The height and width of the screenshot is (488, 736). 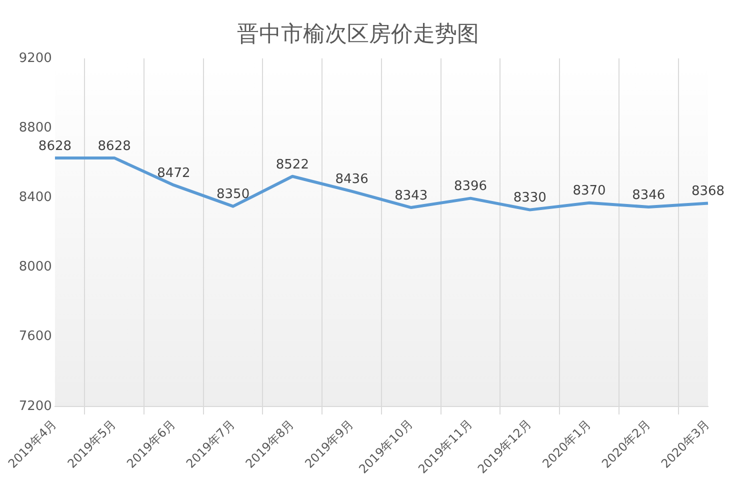 What do you see at coordinates (649, 195) in the screenshot?
I see `data-label: 8346` at bounding box center [649, 195].